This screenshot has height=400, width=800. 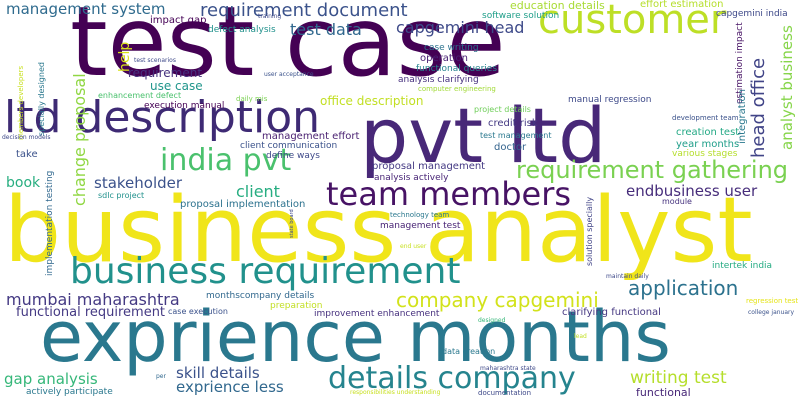 I want to click on word-maharashtra-state: maharashtra state, so click(x=508, y=368).